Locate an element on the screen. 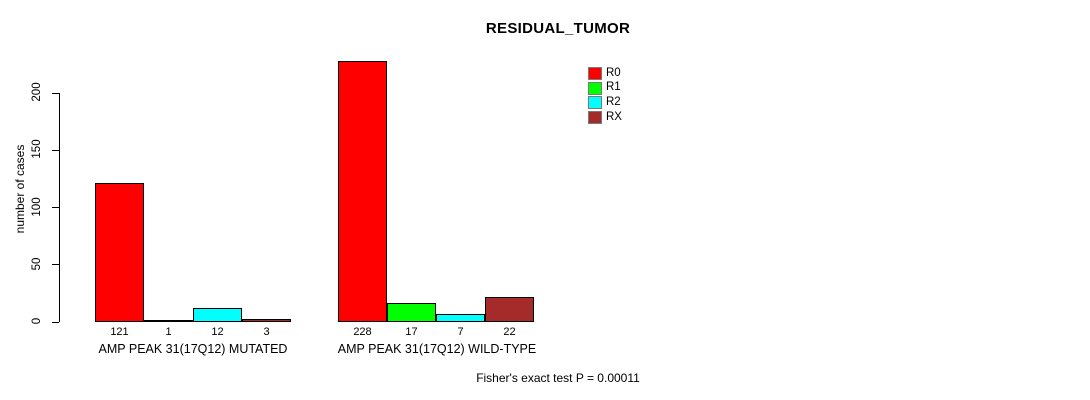  y-tick-label: 100 is located at coordinates (37, 206).